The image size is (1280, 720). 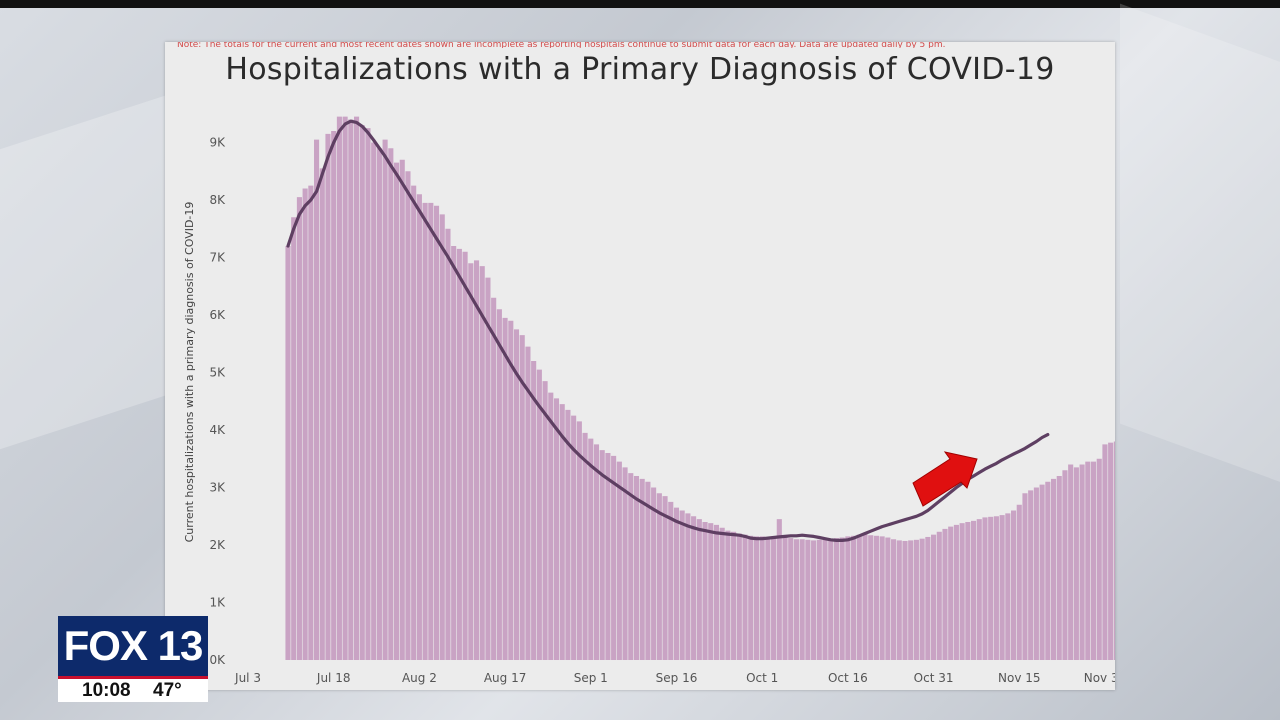 I want to click on y-tick-label: 0K, so click(x=217, y=660).